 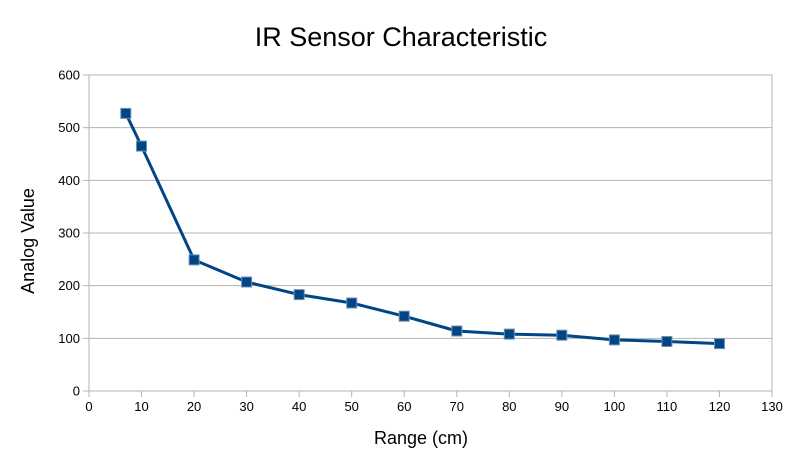 What do you see at coordinates (69, 338) in the screenshot?
I see `y-tick-label: 100` at bounding box center [69, 338].